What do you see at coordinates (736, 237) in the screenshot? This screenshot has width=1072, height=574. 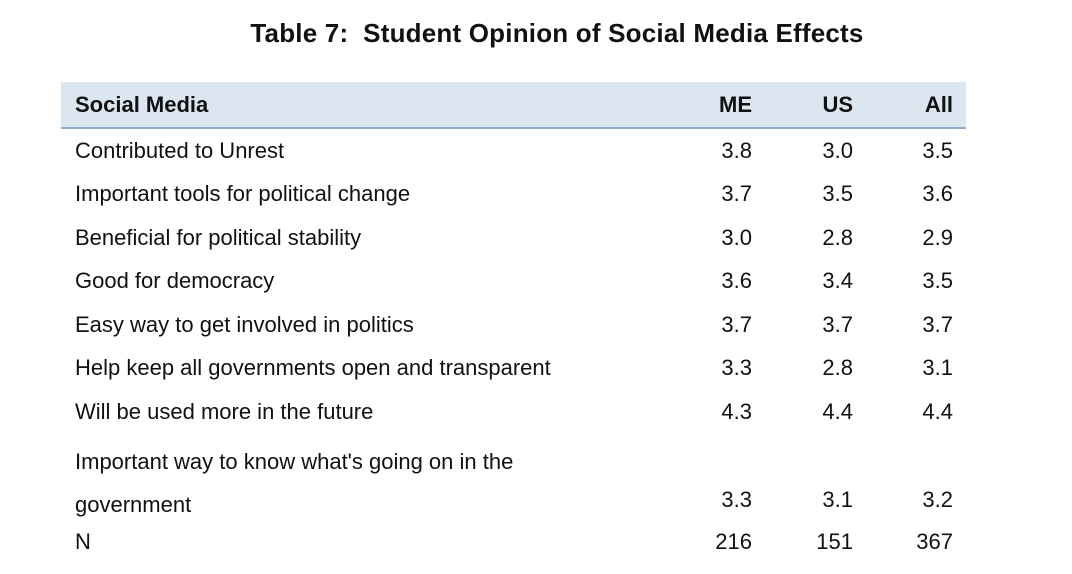 I see `cell-me: 3.0` at bounding box center [736, 237].